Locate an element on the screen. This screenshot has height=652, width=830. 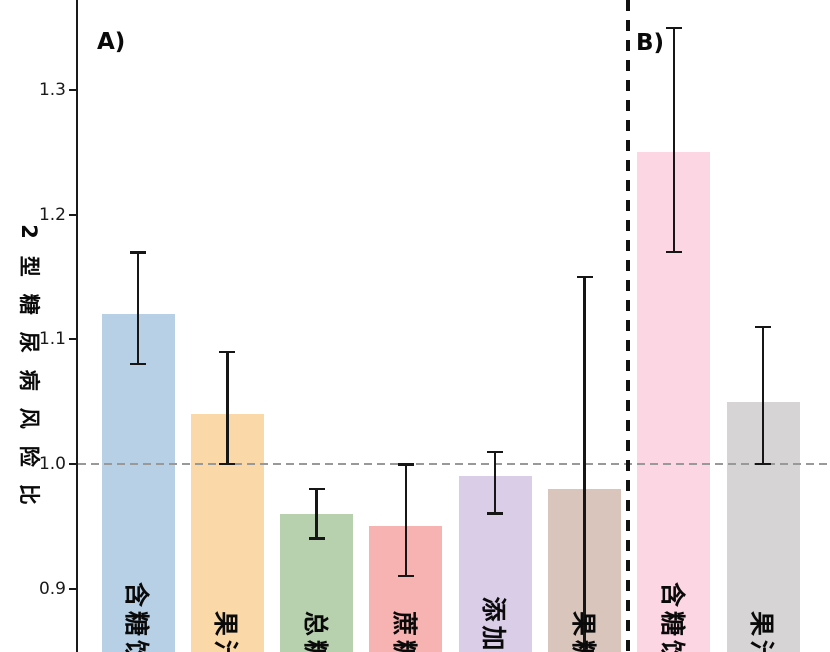
bar-category-label: 果糖 is located at coordinates (583, 631).